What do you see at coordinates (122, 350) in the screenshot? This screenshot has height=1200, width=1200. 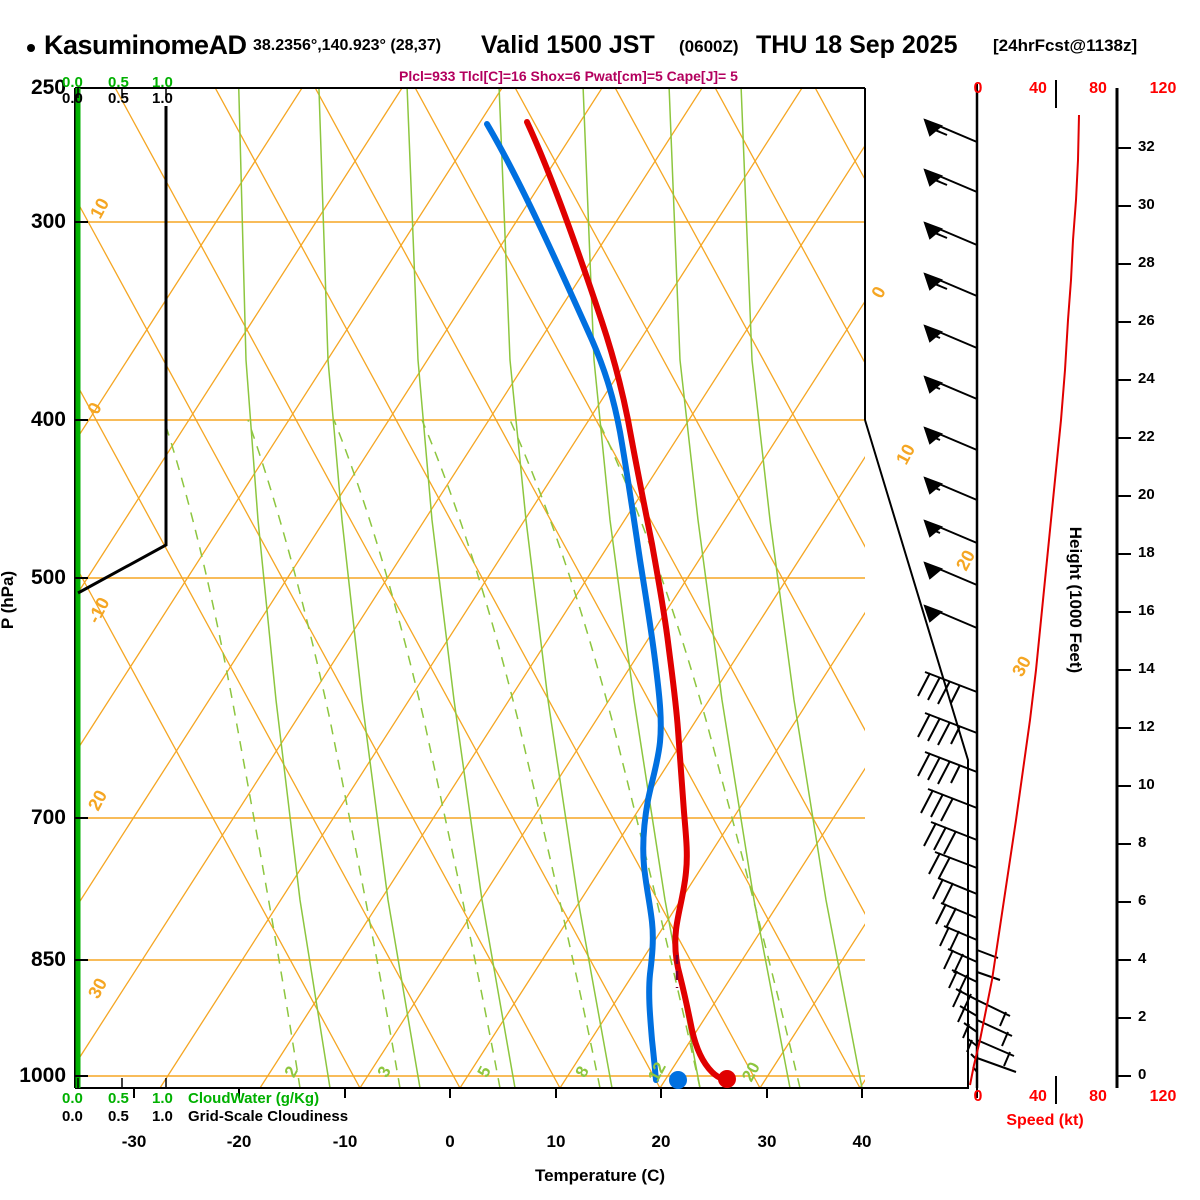 I see `cloudiness-profile` at bounding box center [122, 350].